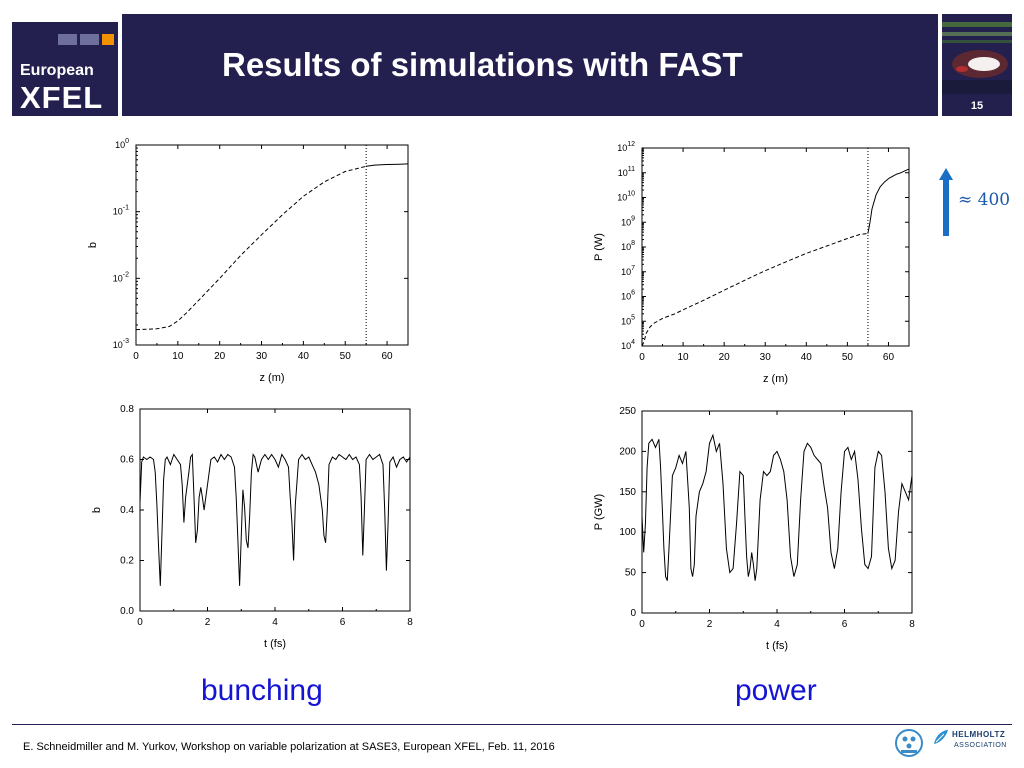 This screenshot has height=768, width=1024. What do you see at coordinates (984, 200) in the screenshot?
I see `ratio-annotation: ≈ 400` at bounding box center [984, 200].